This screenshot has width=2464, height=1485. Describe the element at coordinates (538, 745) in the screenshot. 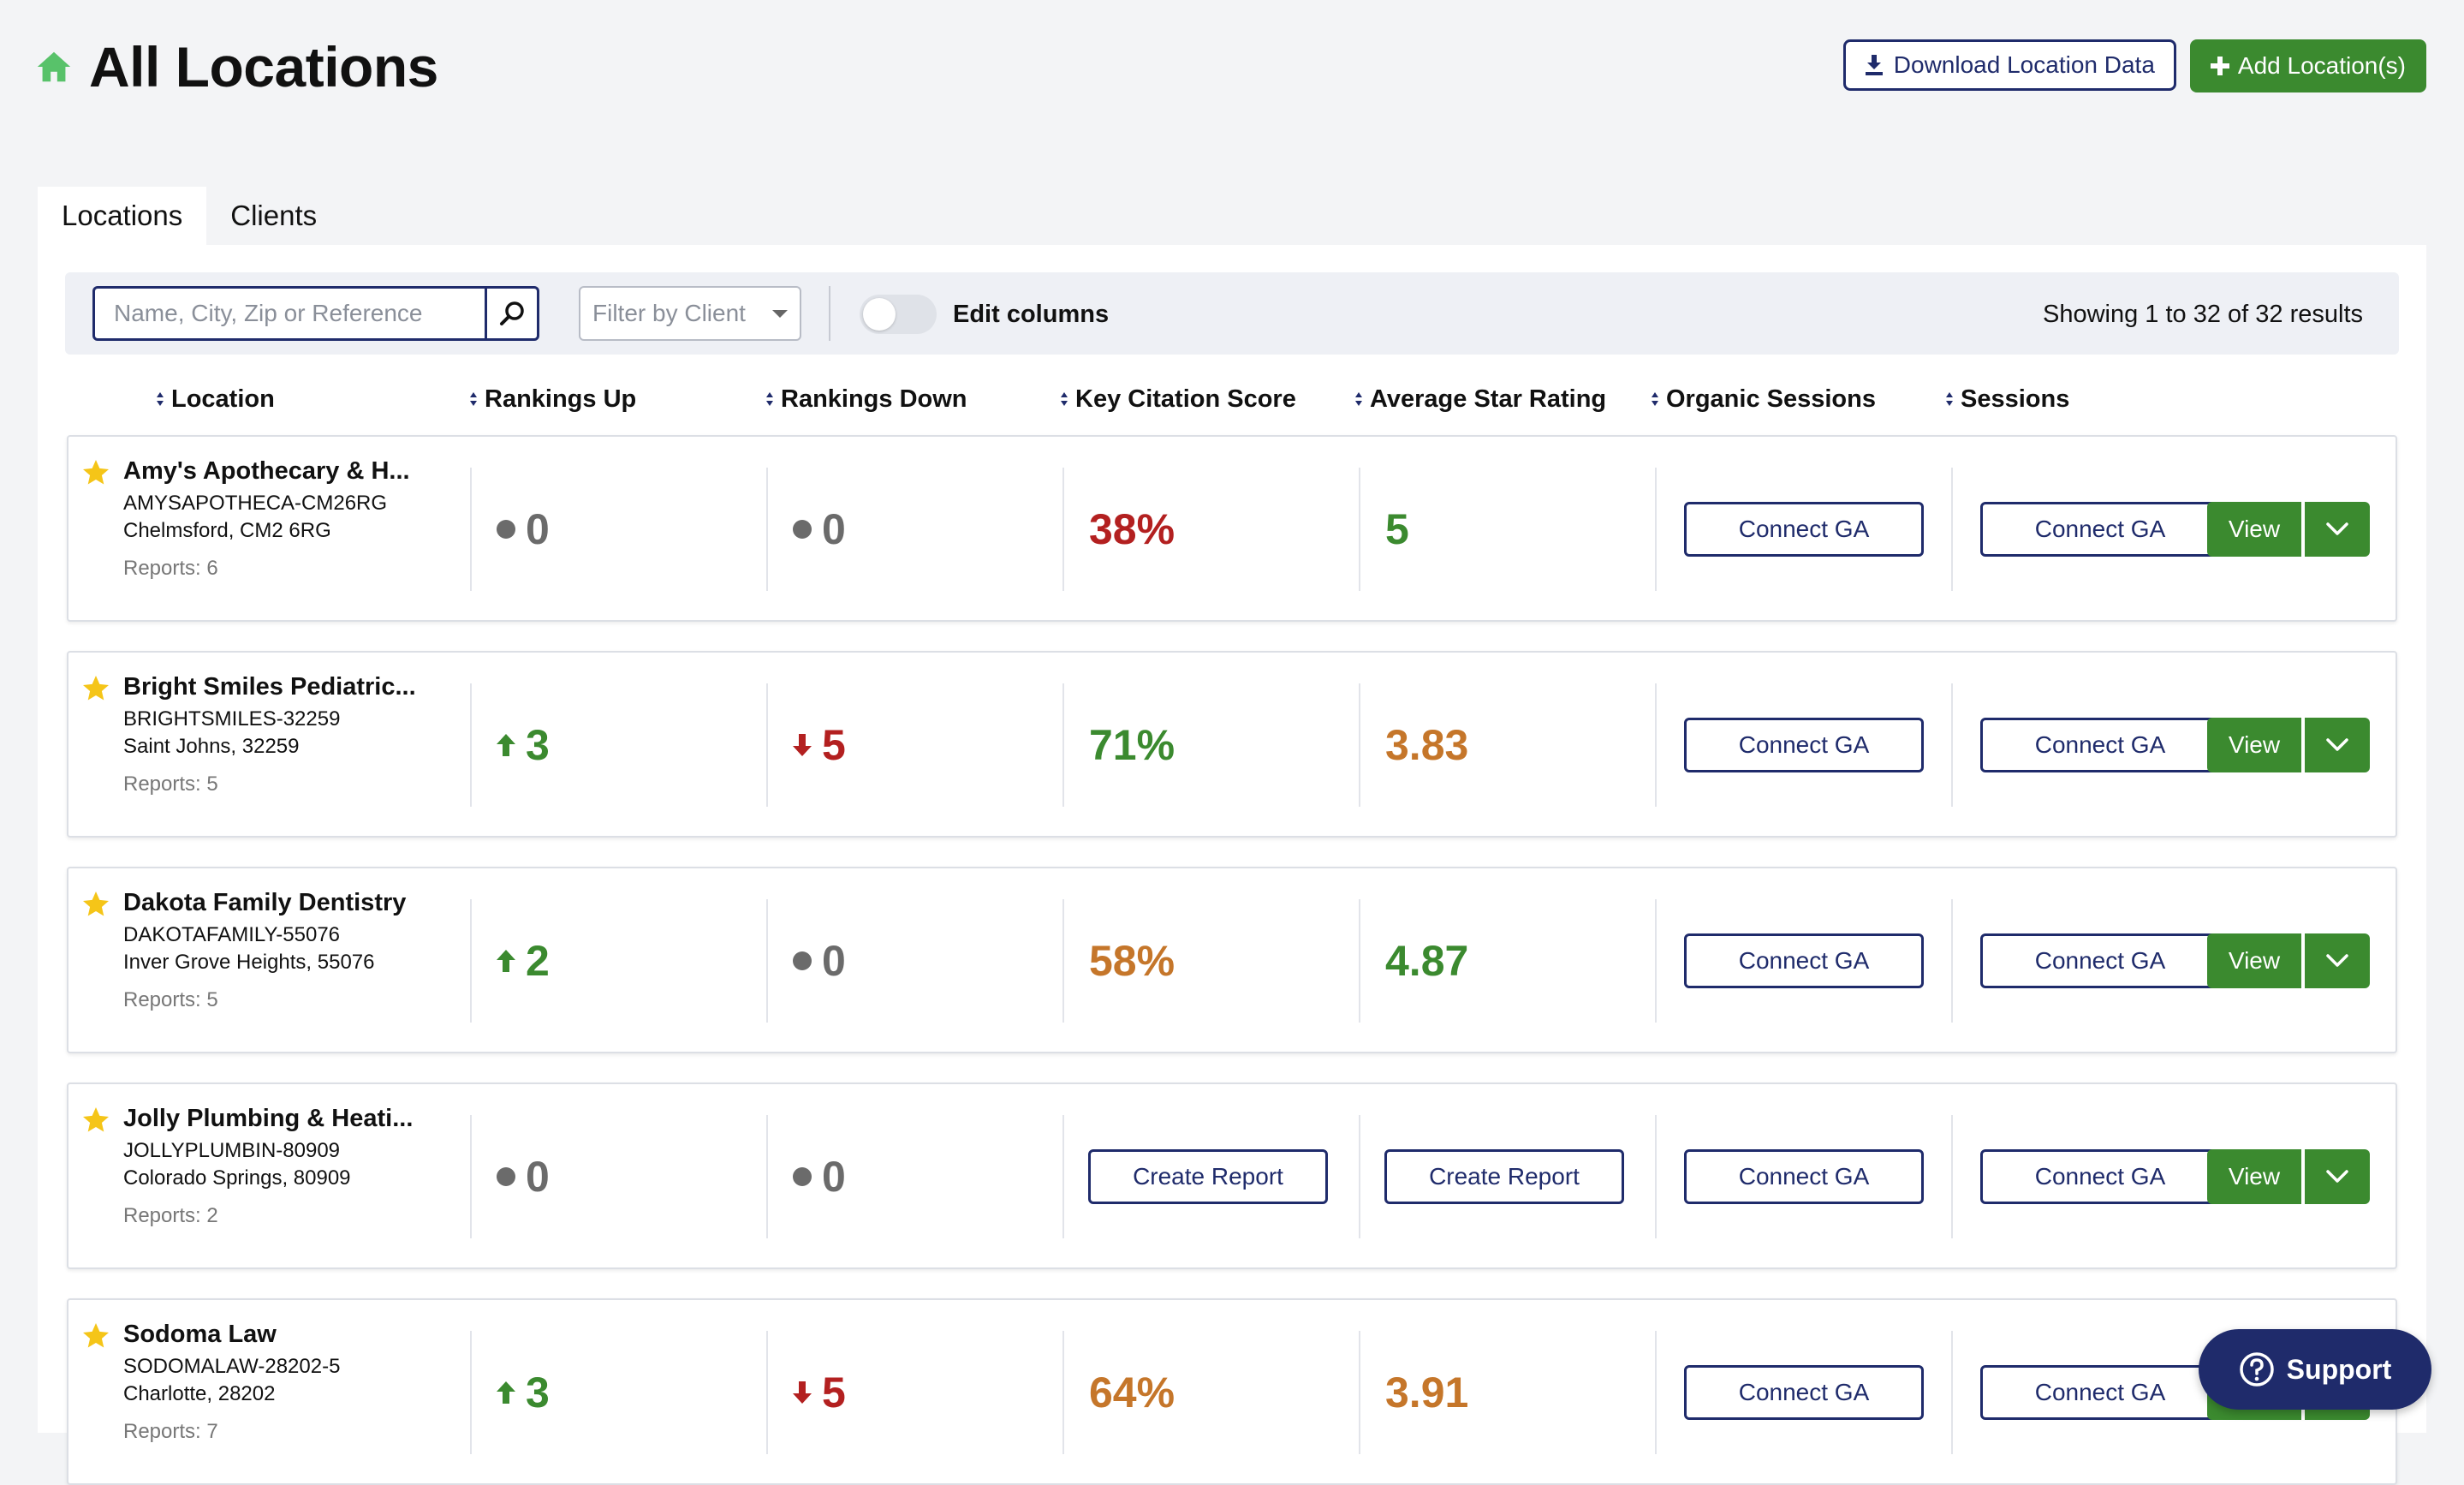

I see `rankings-up-number: 3` at that location.